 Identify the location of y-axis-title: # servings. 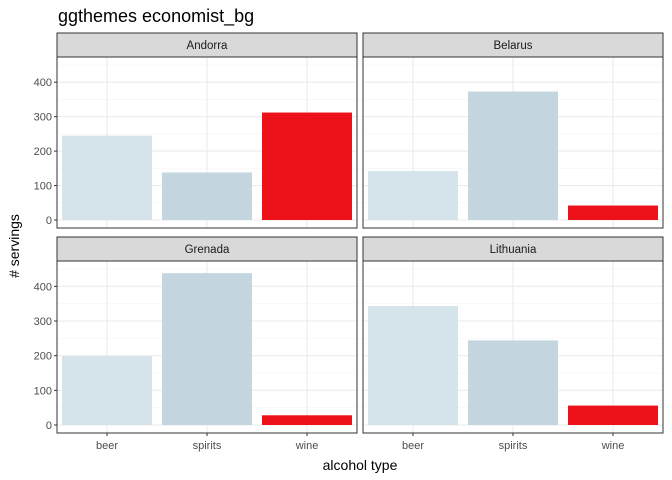
(14, 246).